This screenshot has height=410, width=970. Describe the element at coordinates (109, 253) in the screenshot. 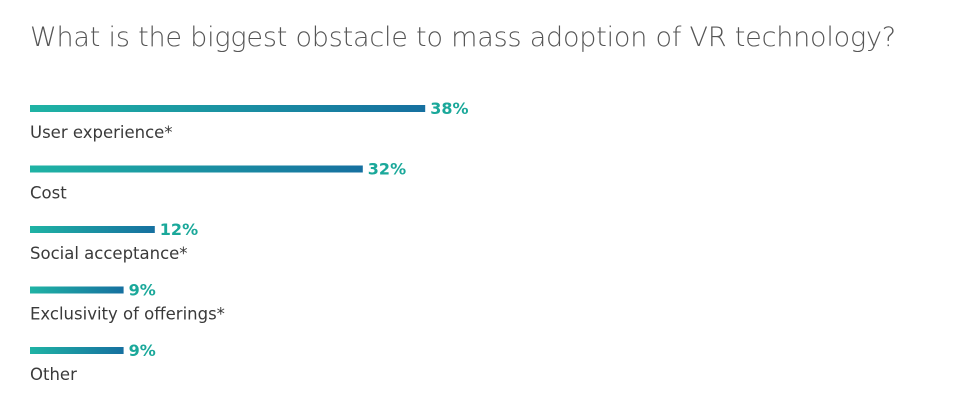

I see `category-label-3: Social acceptance*` at that location.